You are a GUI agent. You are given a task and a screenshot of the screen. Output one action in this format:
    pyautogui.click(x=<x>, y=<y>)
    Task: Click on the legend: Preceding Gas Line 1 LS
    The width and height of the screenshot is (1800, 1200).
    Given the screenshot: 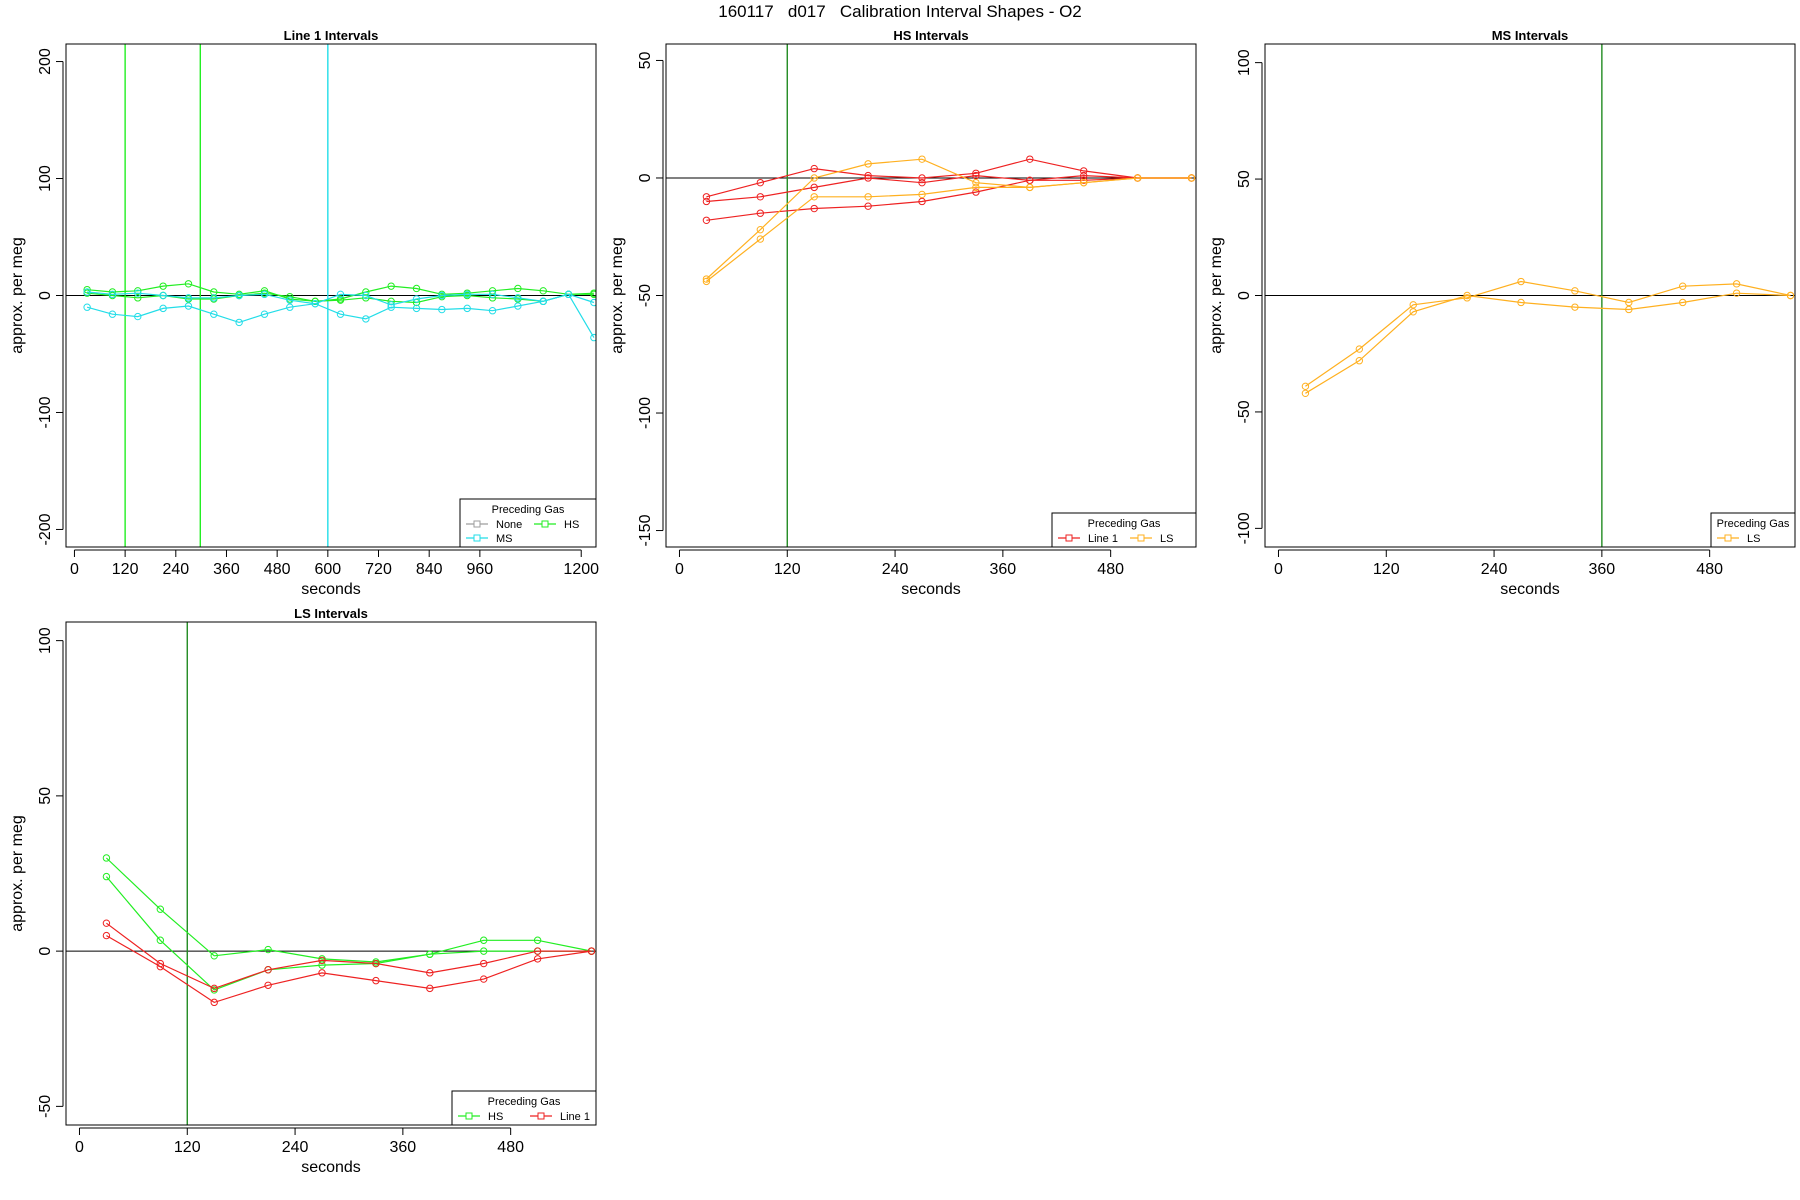 What is the action you would take?
    pyautogui.click(x=1124, y=530)
    